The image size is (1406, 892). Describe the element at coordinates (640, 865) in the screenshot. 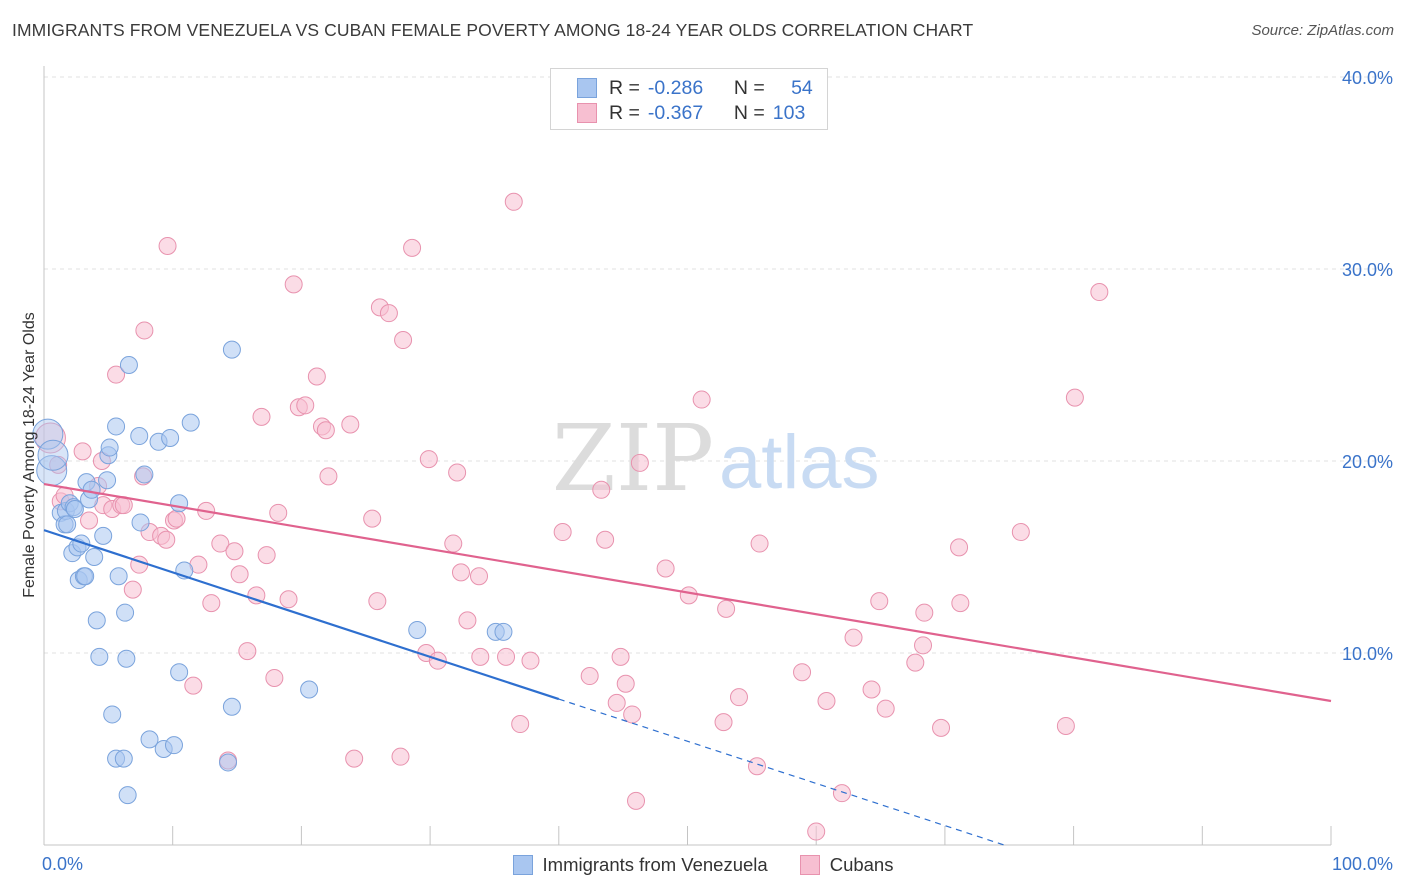

I see `legend-item-venezuela: Immigrants from Venezuela` at that location.